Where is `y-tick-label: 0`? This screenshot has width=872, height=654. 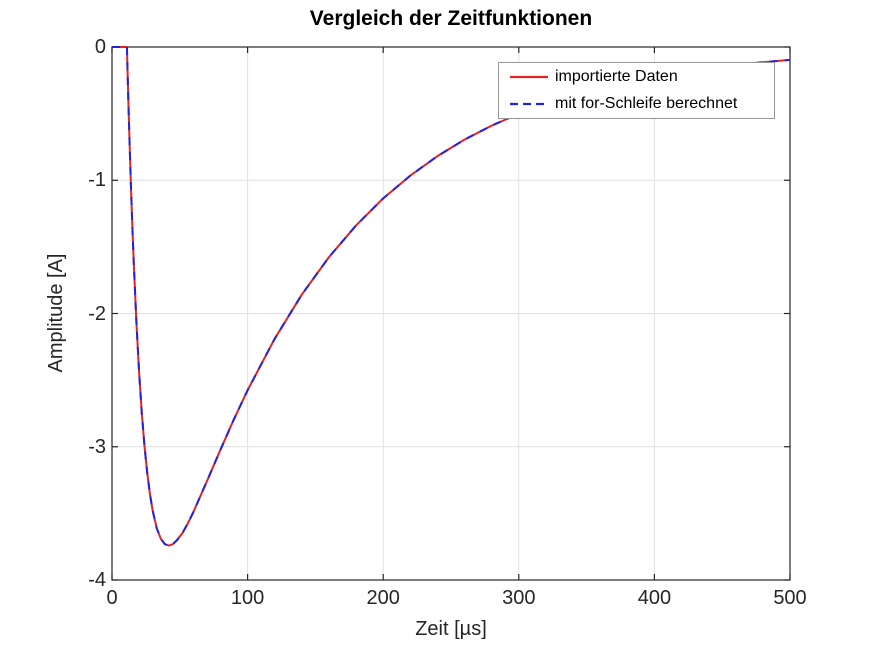
y-tick-label: 0 is located at coordinates (100, 47).